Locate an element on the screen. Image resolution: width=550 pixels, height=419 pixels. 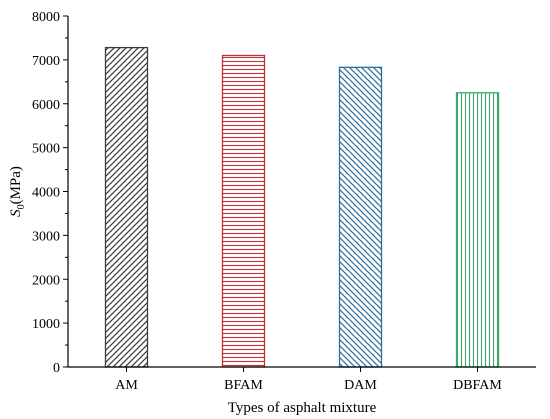
bar-am is located at coordinates (126, 207).